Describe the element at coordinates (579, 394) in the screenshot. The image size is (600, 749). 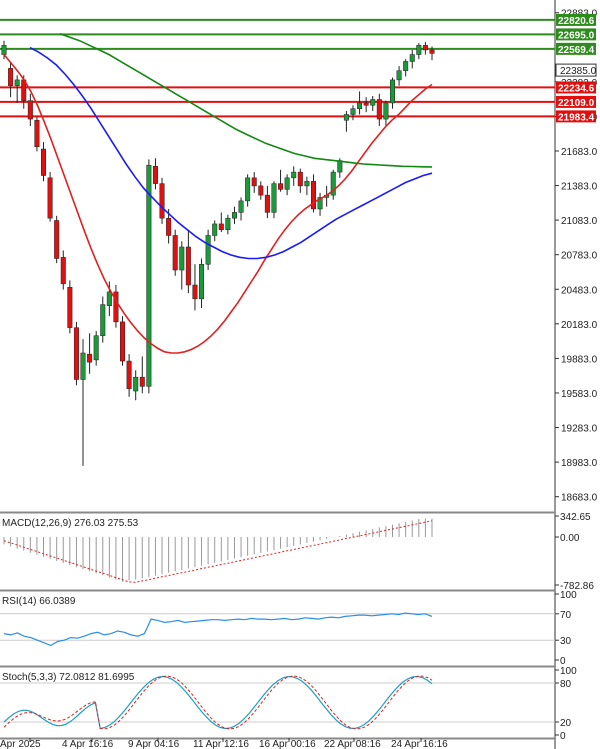
I see `price-tick-label: 19583.0` at that location.